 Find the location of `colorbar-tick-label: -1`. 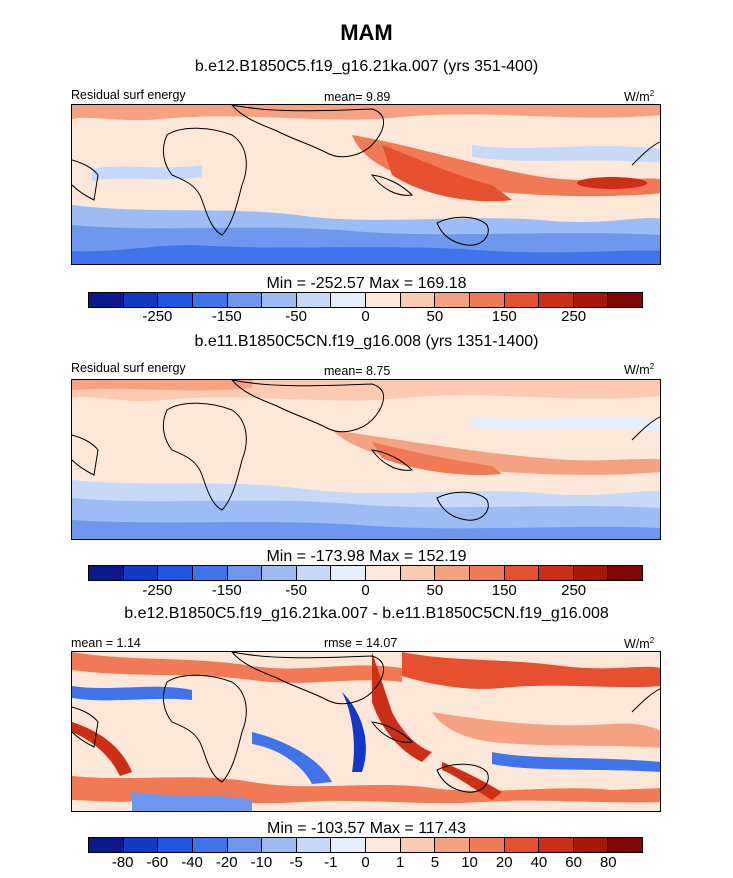

colorbar-tick-label: -1 is located at coordinates (331, 862).